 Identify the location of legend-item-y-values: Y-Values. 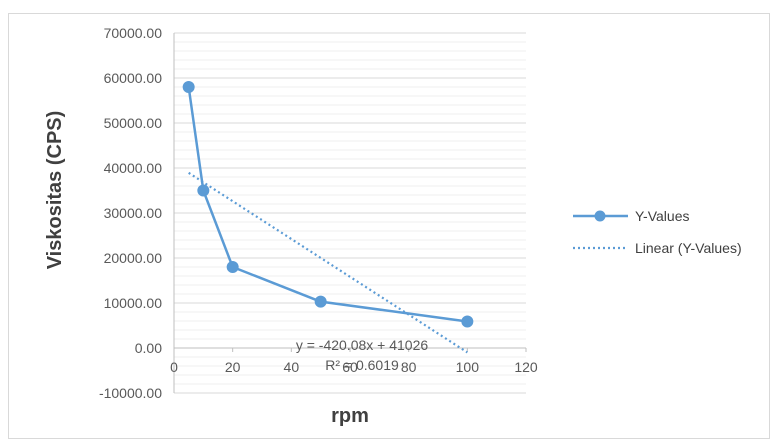
(631, 216).